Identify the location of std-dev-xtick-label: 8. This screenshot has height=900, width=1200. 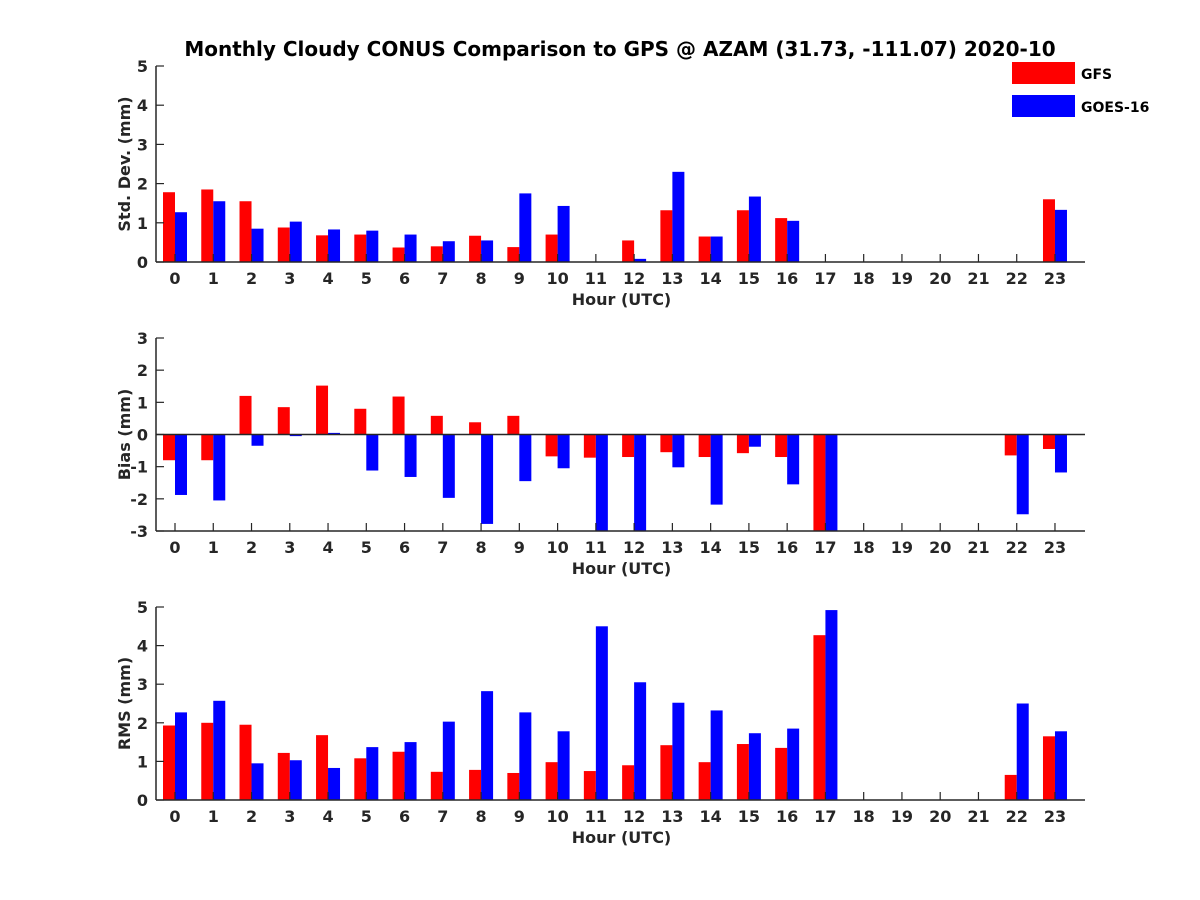
(481, 278).